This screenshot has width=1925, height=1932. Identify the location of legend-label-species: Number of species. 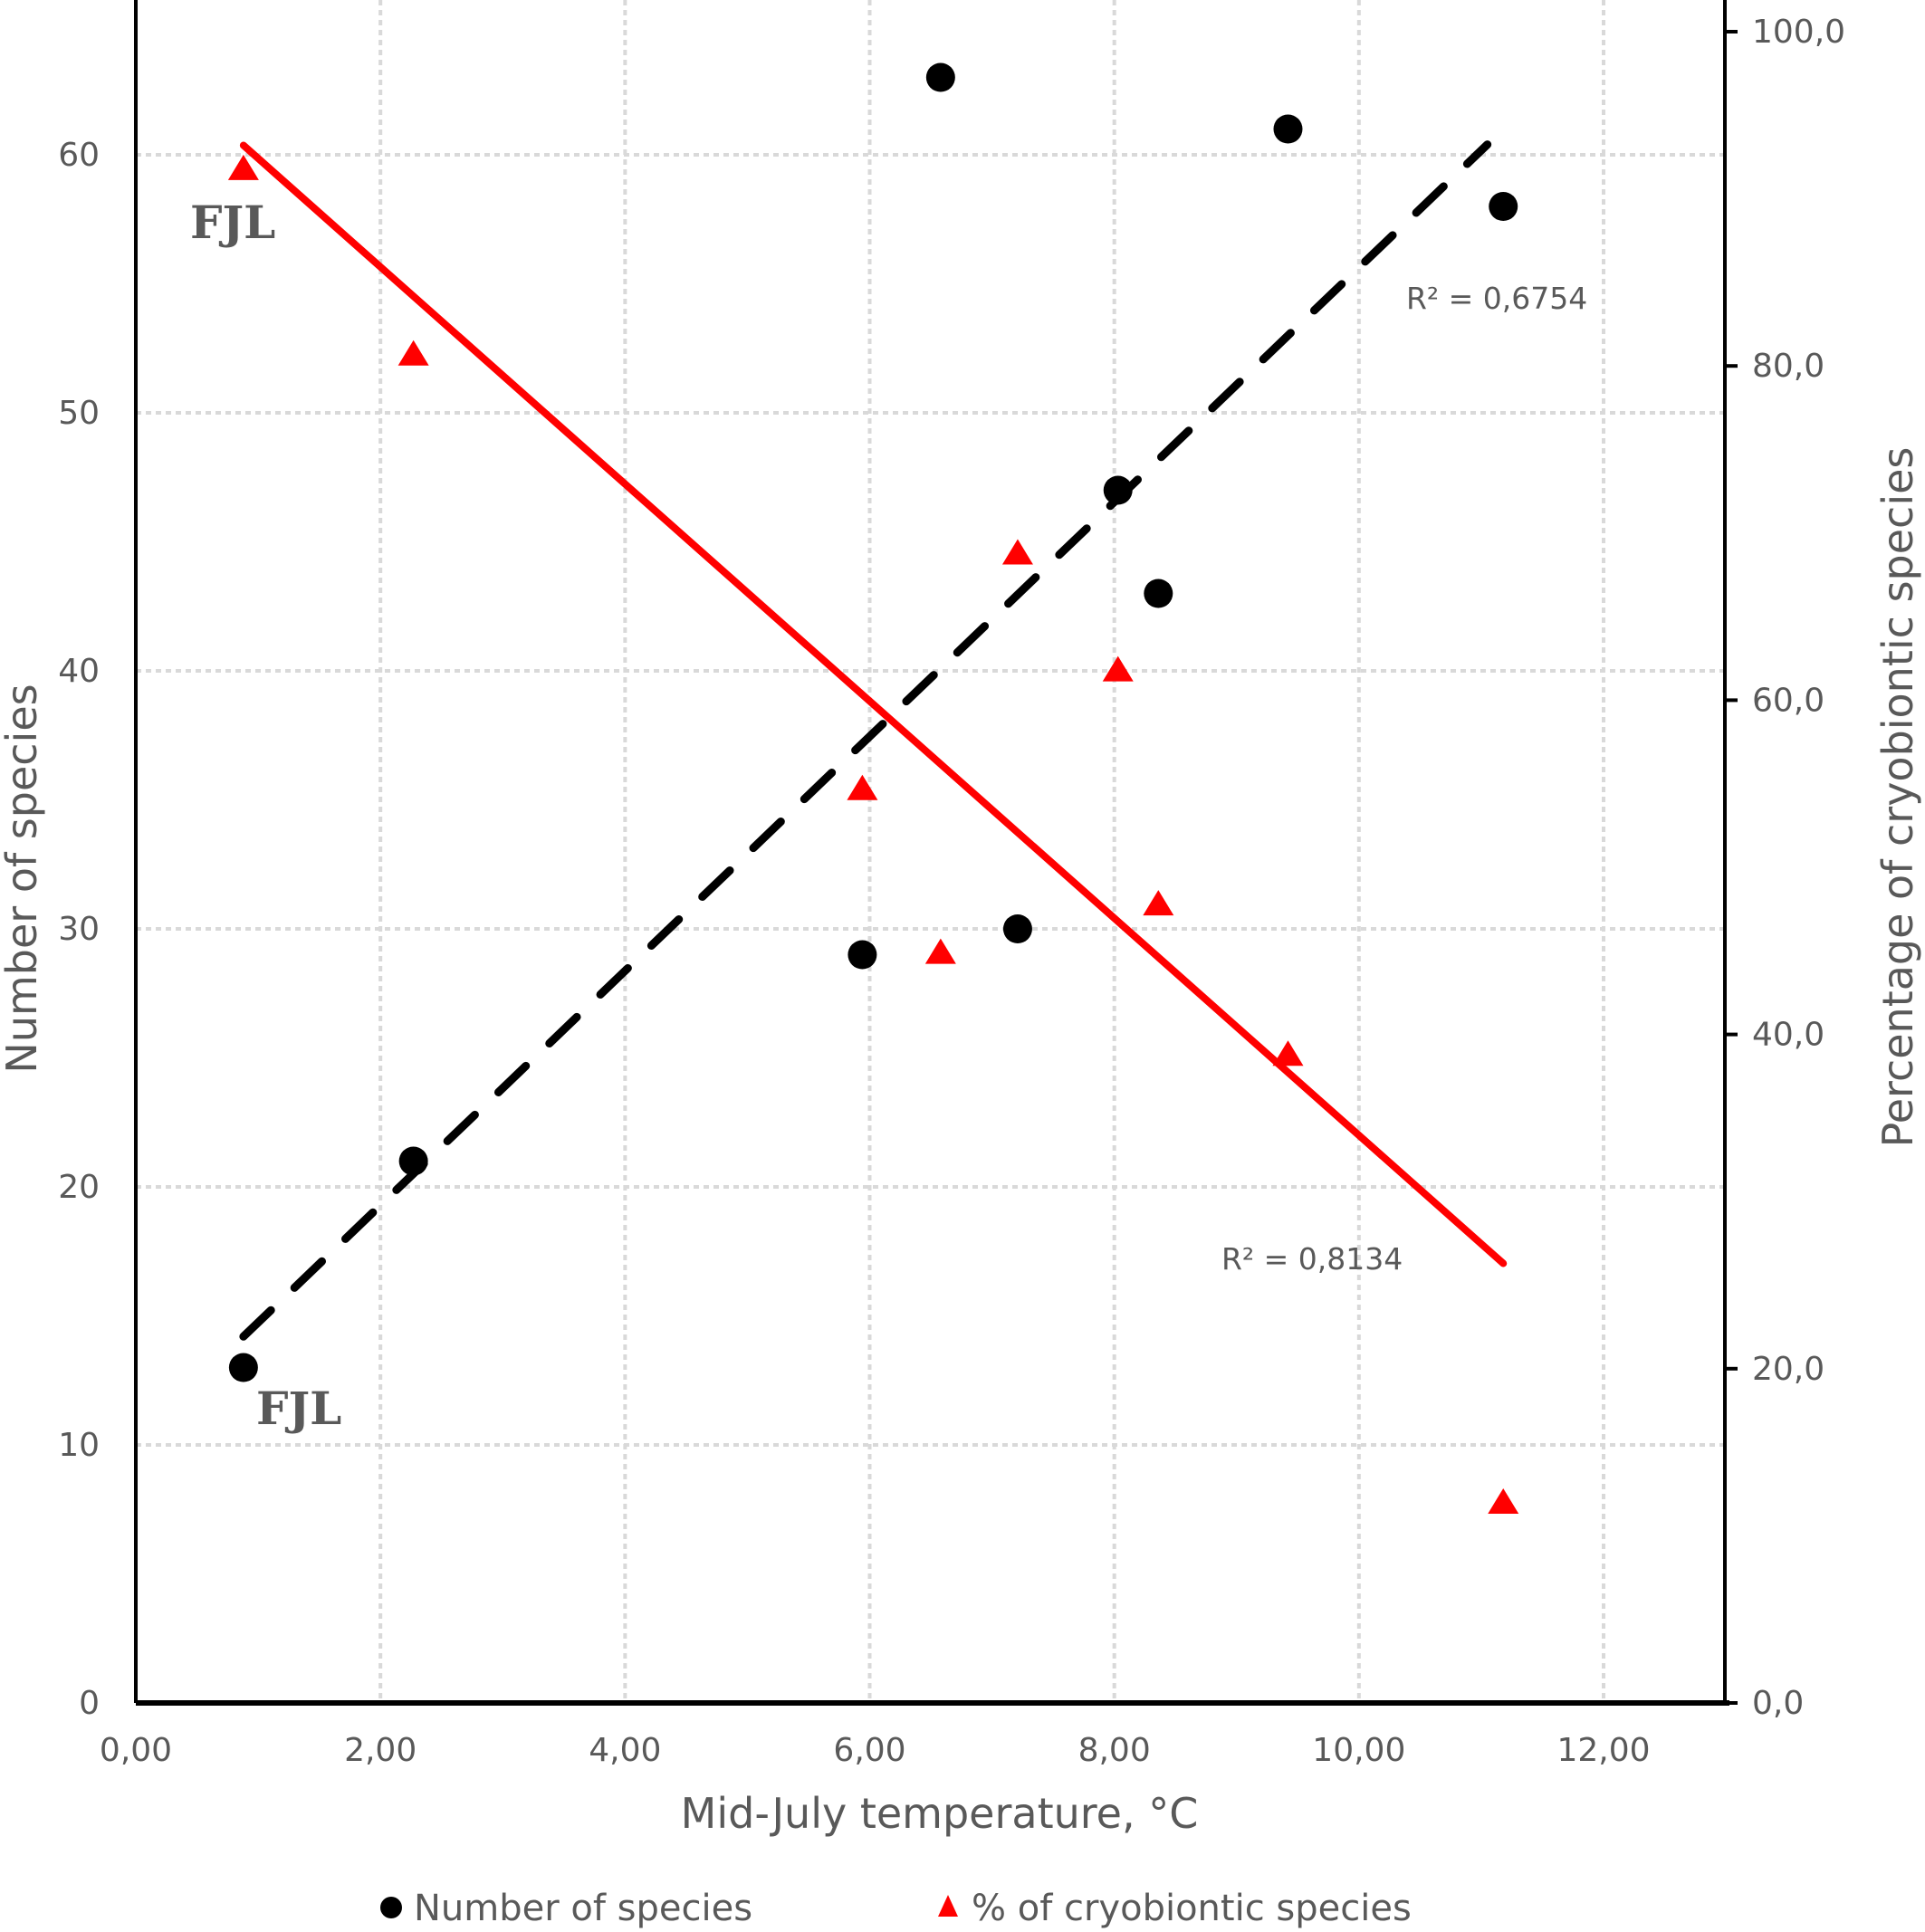
(583, 1908).